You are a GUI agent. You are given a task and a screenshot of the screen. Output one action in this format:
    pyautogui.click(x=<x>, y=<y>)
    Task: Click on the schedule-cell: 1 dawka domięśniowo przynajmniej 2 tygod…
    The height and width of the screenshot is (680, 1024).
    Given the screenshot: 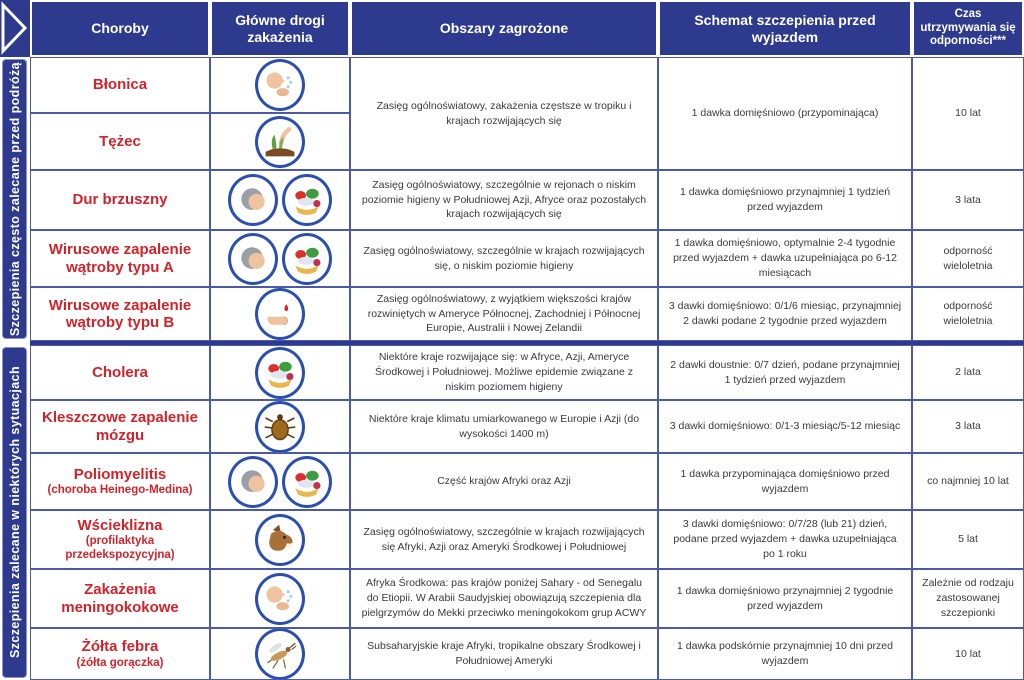 What is the action you would take?
    pyautogui.click(x=785, y=598)
    